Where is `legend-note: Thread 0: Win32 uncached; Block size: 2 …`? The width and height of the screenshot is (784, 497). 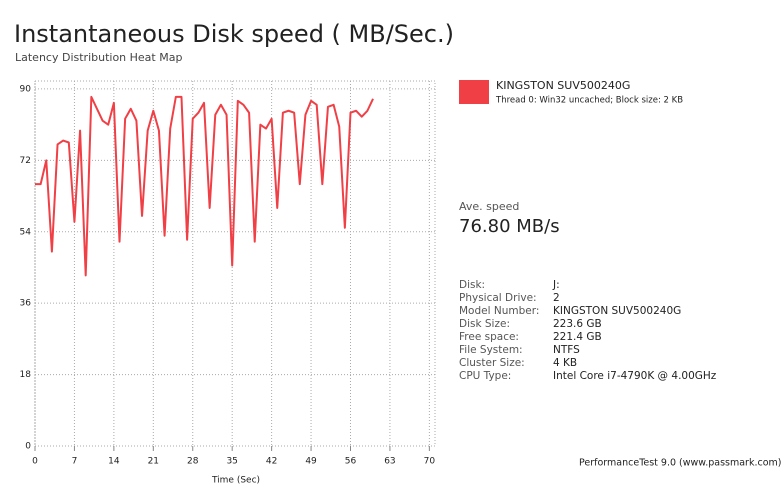
legend-note: Thread 0: Win32 uncached; Block size: 2 … is located at coordinates (589, 101).